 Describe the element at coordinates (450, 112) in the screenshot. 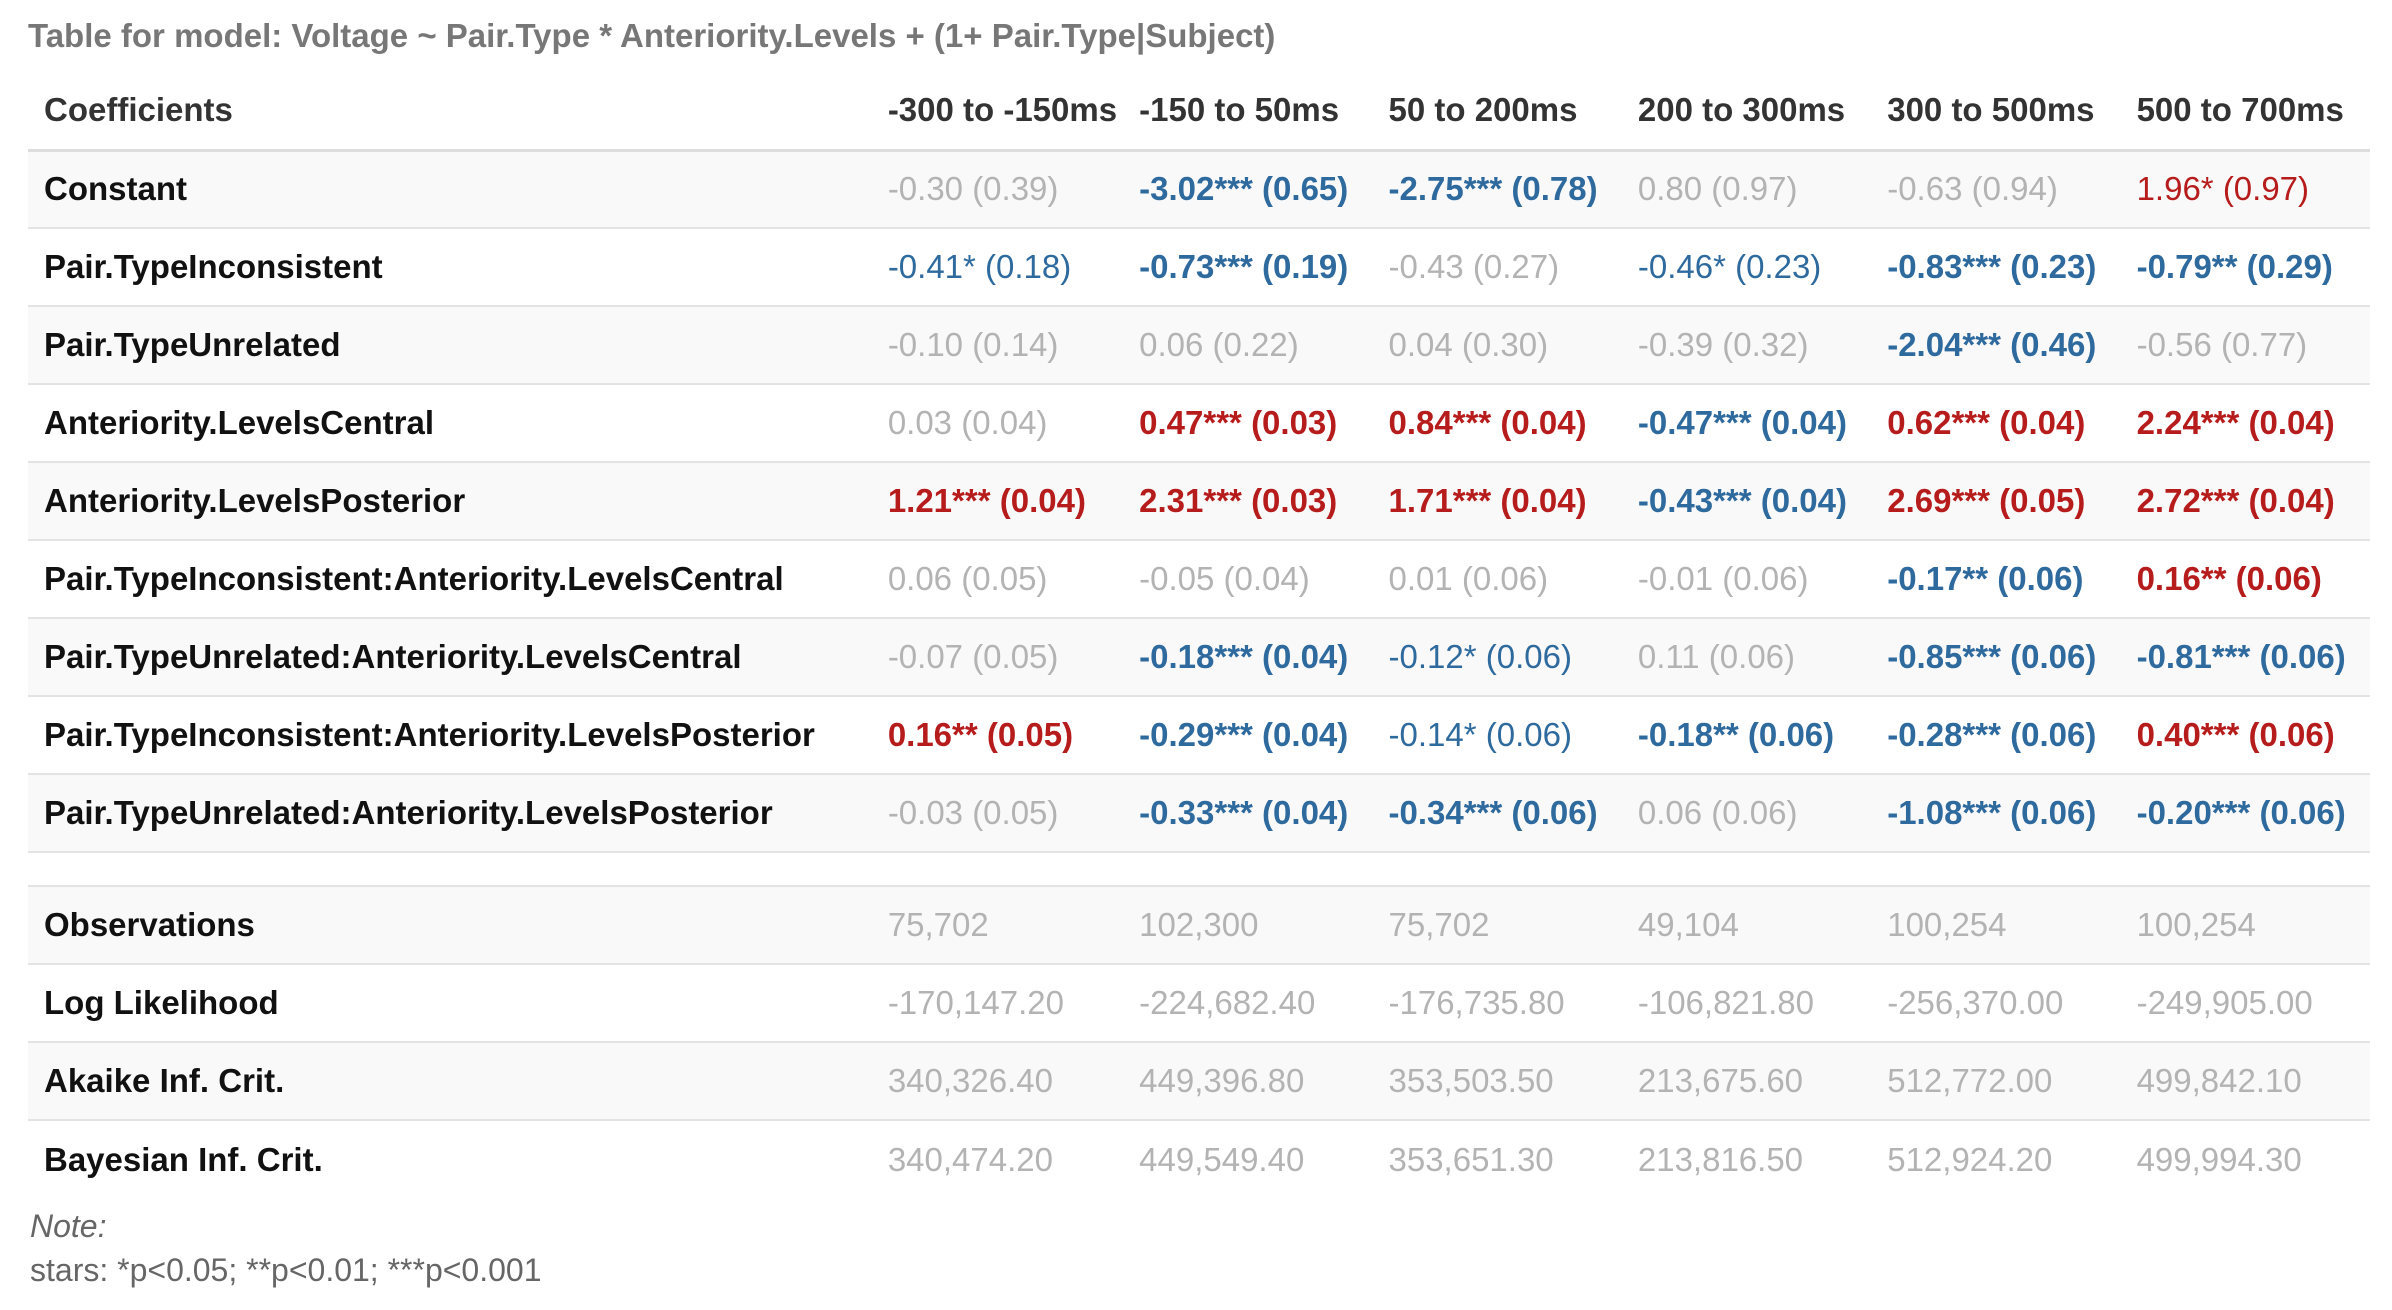

I see `header-coefficients: Coefficients` at that location.